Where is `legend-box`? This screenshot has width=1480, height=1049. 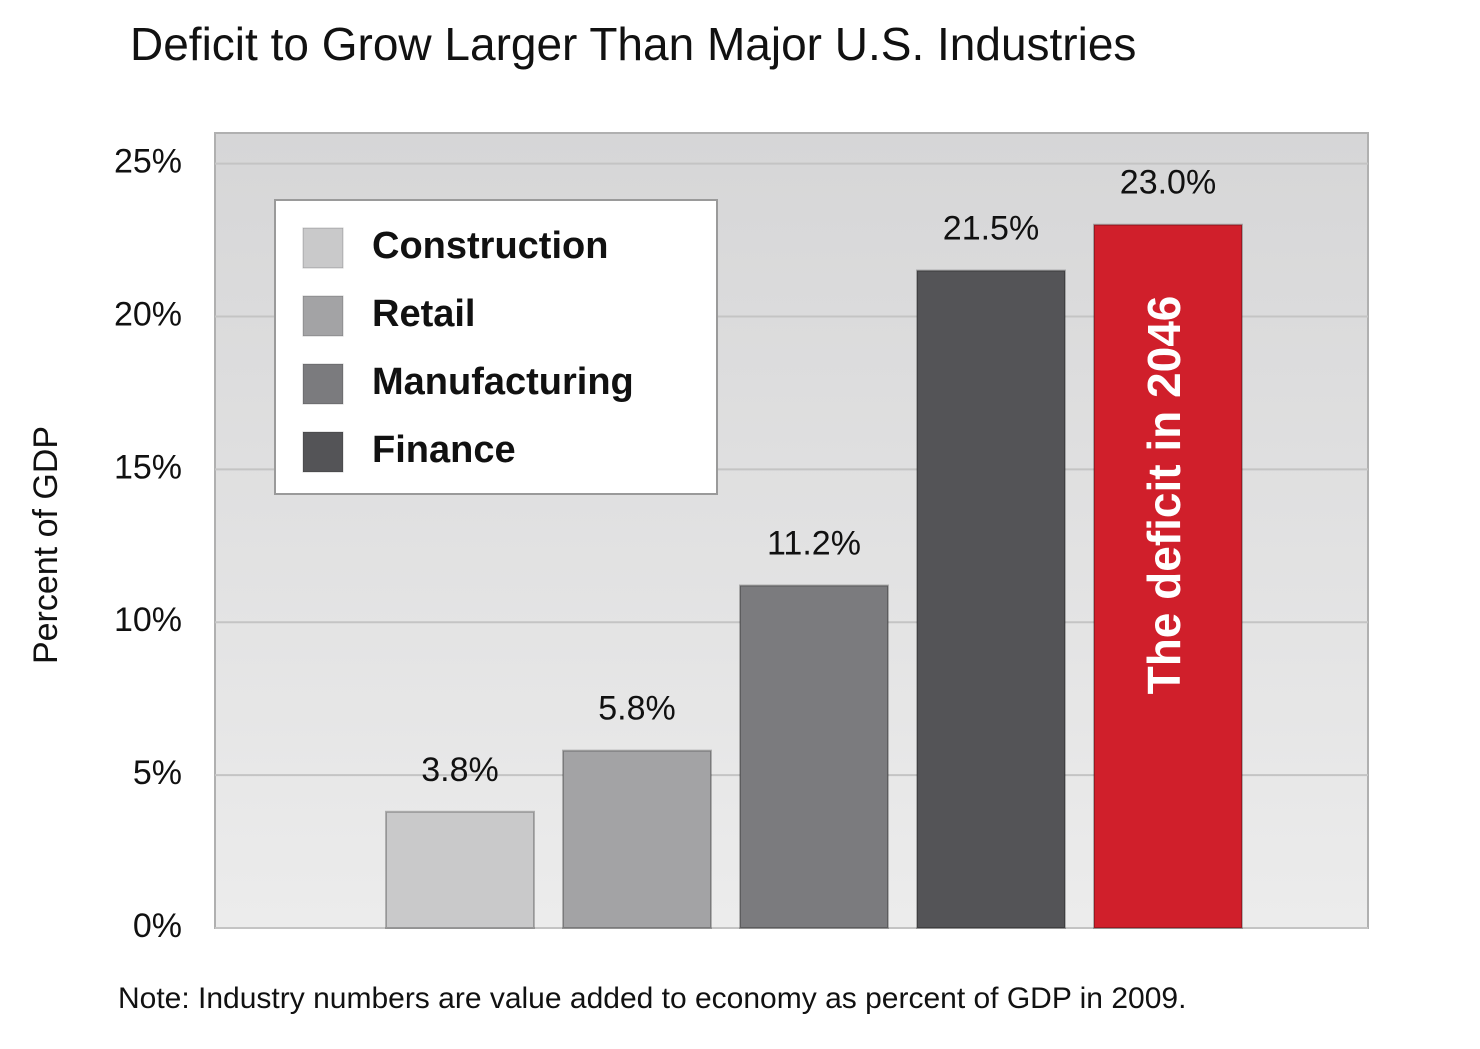 legend-box is located at coordinates (496, 347).